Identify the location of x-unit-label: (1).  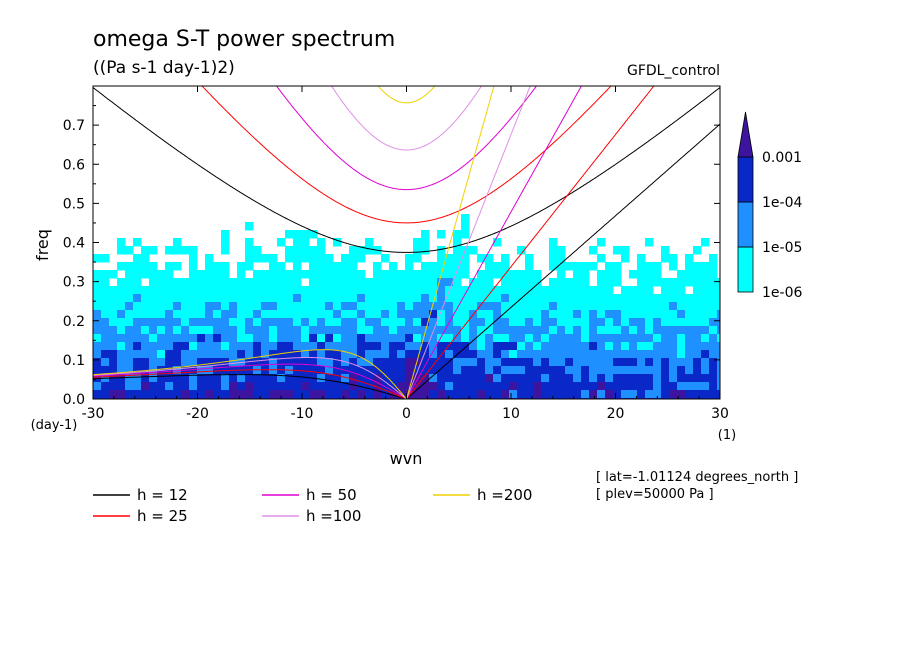
(727, 435).